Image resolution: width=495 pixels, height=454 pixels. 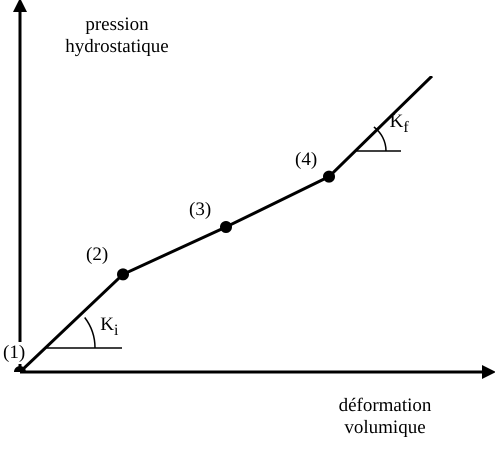 I want to click on annotation: (1), so click(x=14, y=353).